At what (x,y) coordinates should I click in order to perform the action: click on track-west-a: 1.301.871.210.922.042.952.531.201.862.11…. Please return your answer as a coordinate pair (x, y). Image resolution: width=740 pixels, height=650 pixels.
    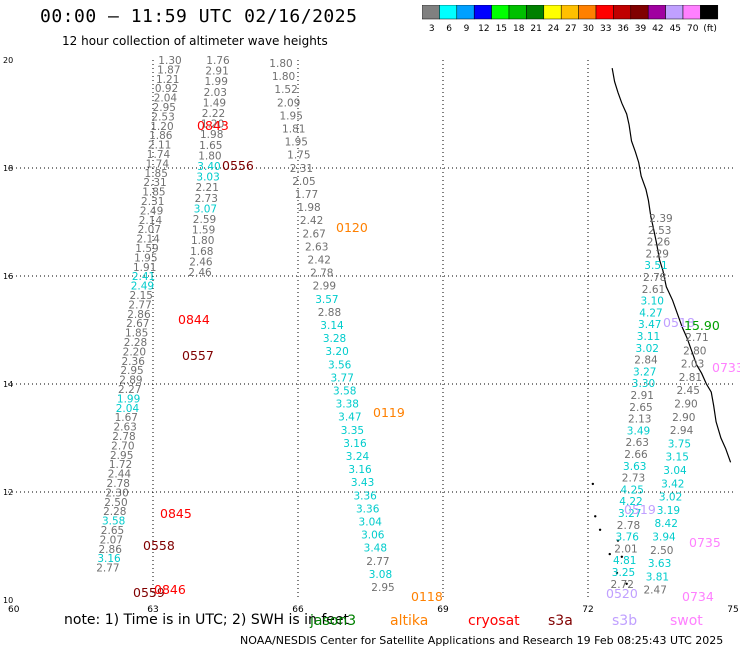
    Looking at the image, I should click on (138, 315).